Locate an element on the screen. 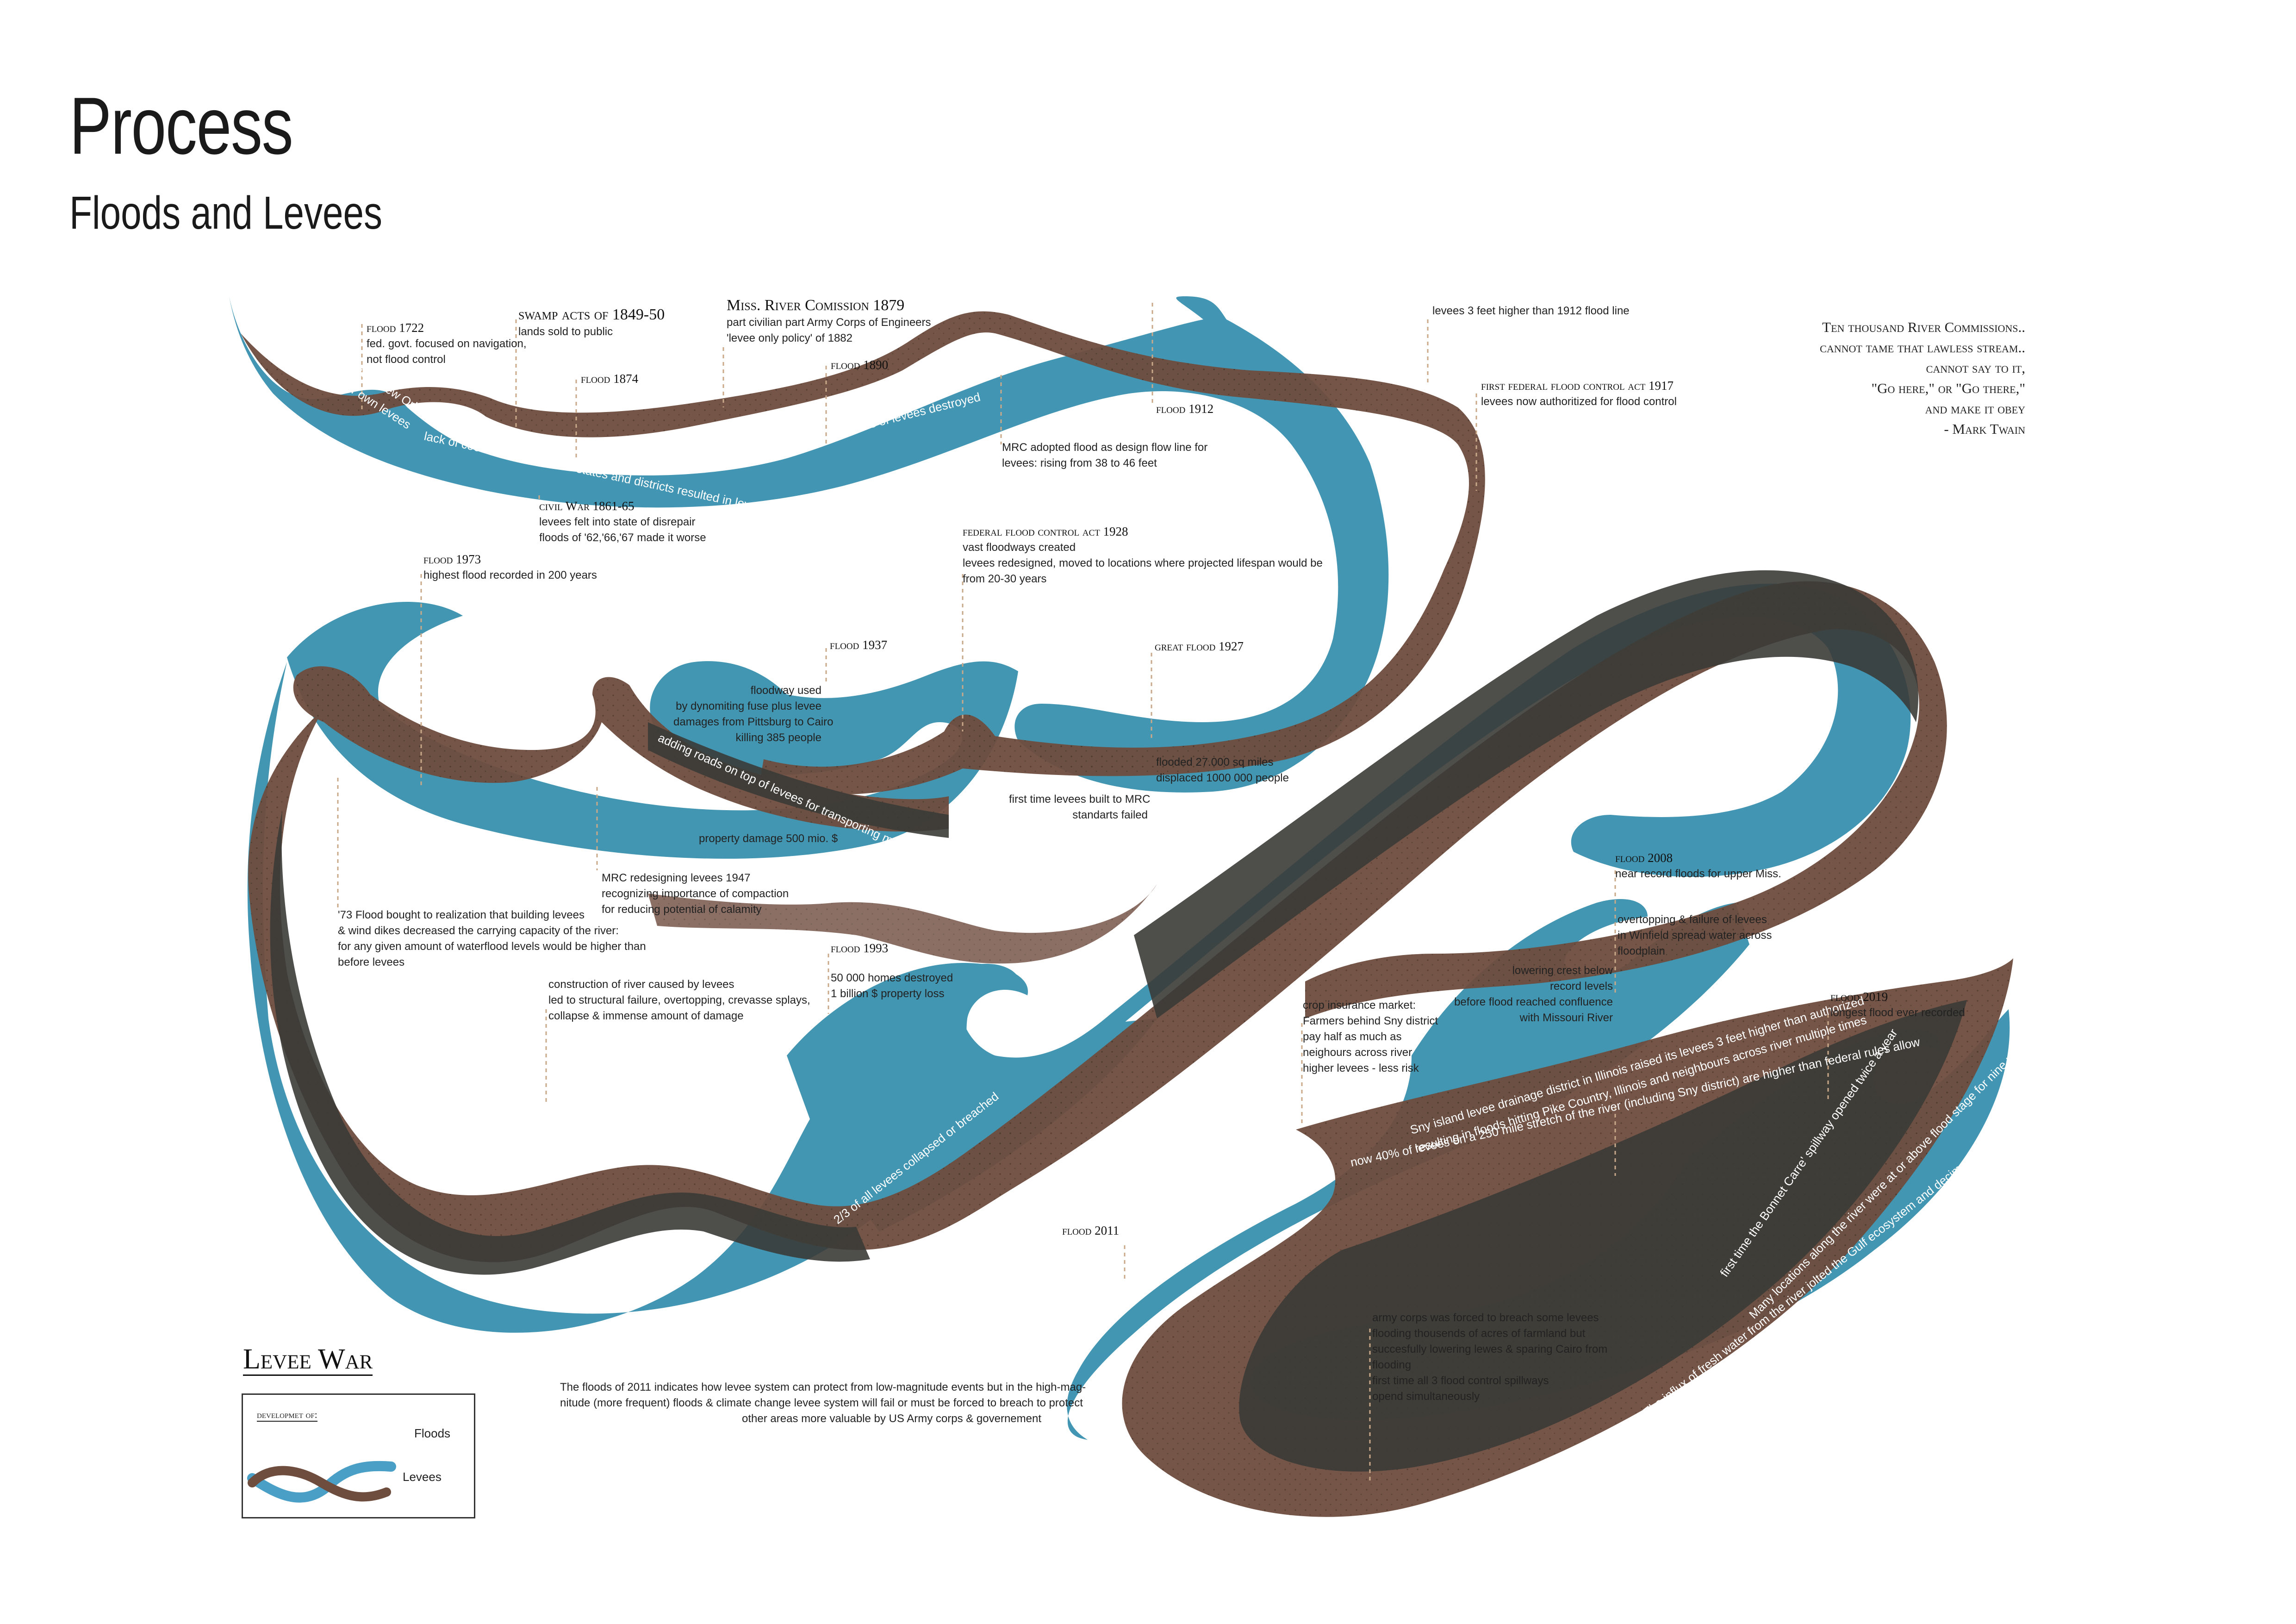  legend-title: Levee War is located at coordinates (308, 1359).